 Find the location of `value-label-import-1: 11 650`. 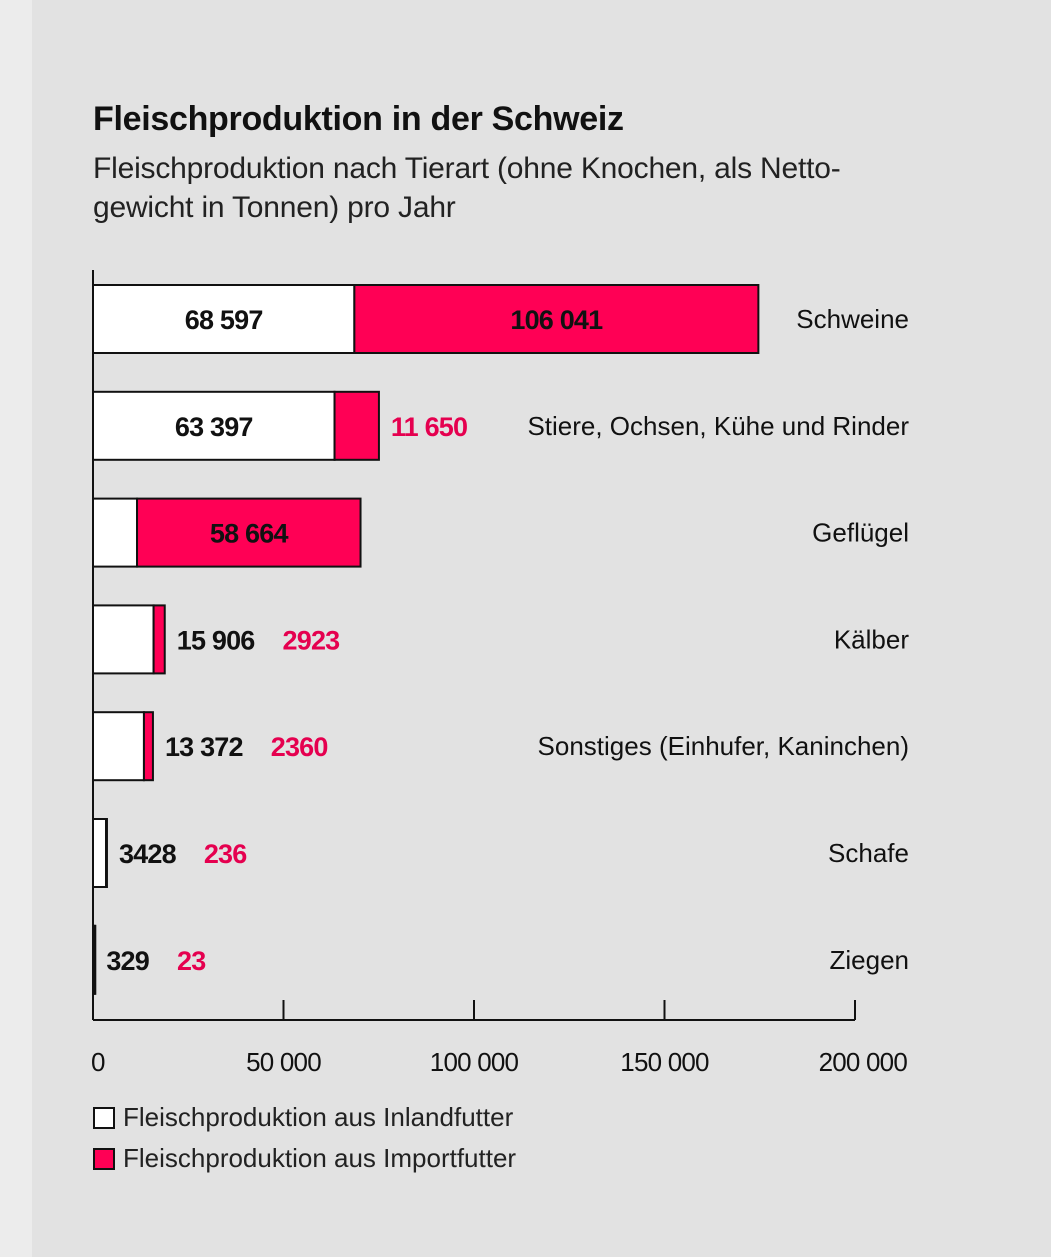

value-label-import-1: 11 650 is located at coordinates (429, 427).